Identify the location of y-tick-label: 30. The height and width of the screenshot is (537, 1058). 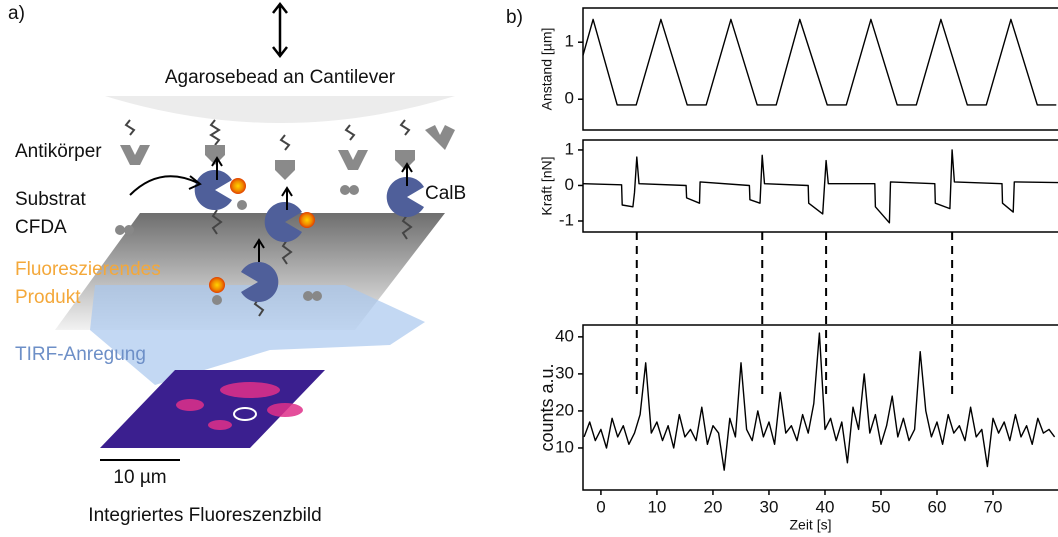
(564, 372).